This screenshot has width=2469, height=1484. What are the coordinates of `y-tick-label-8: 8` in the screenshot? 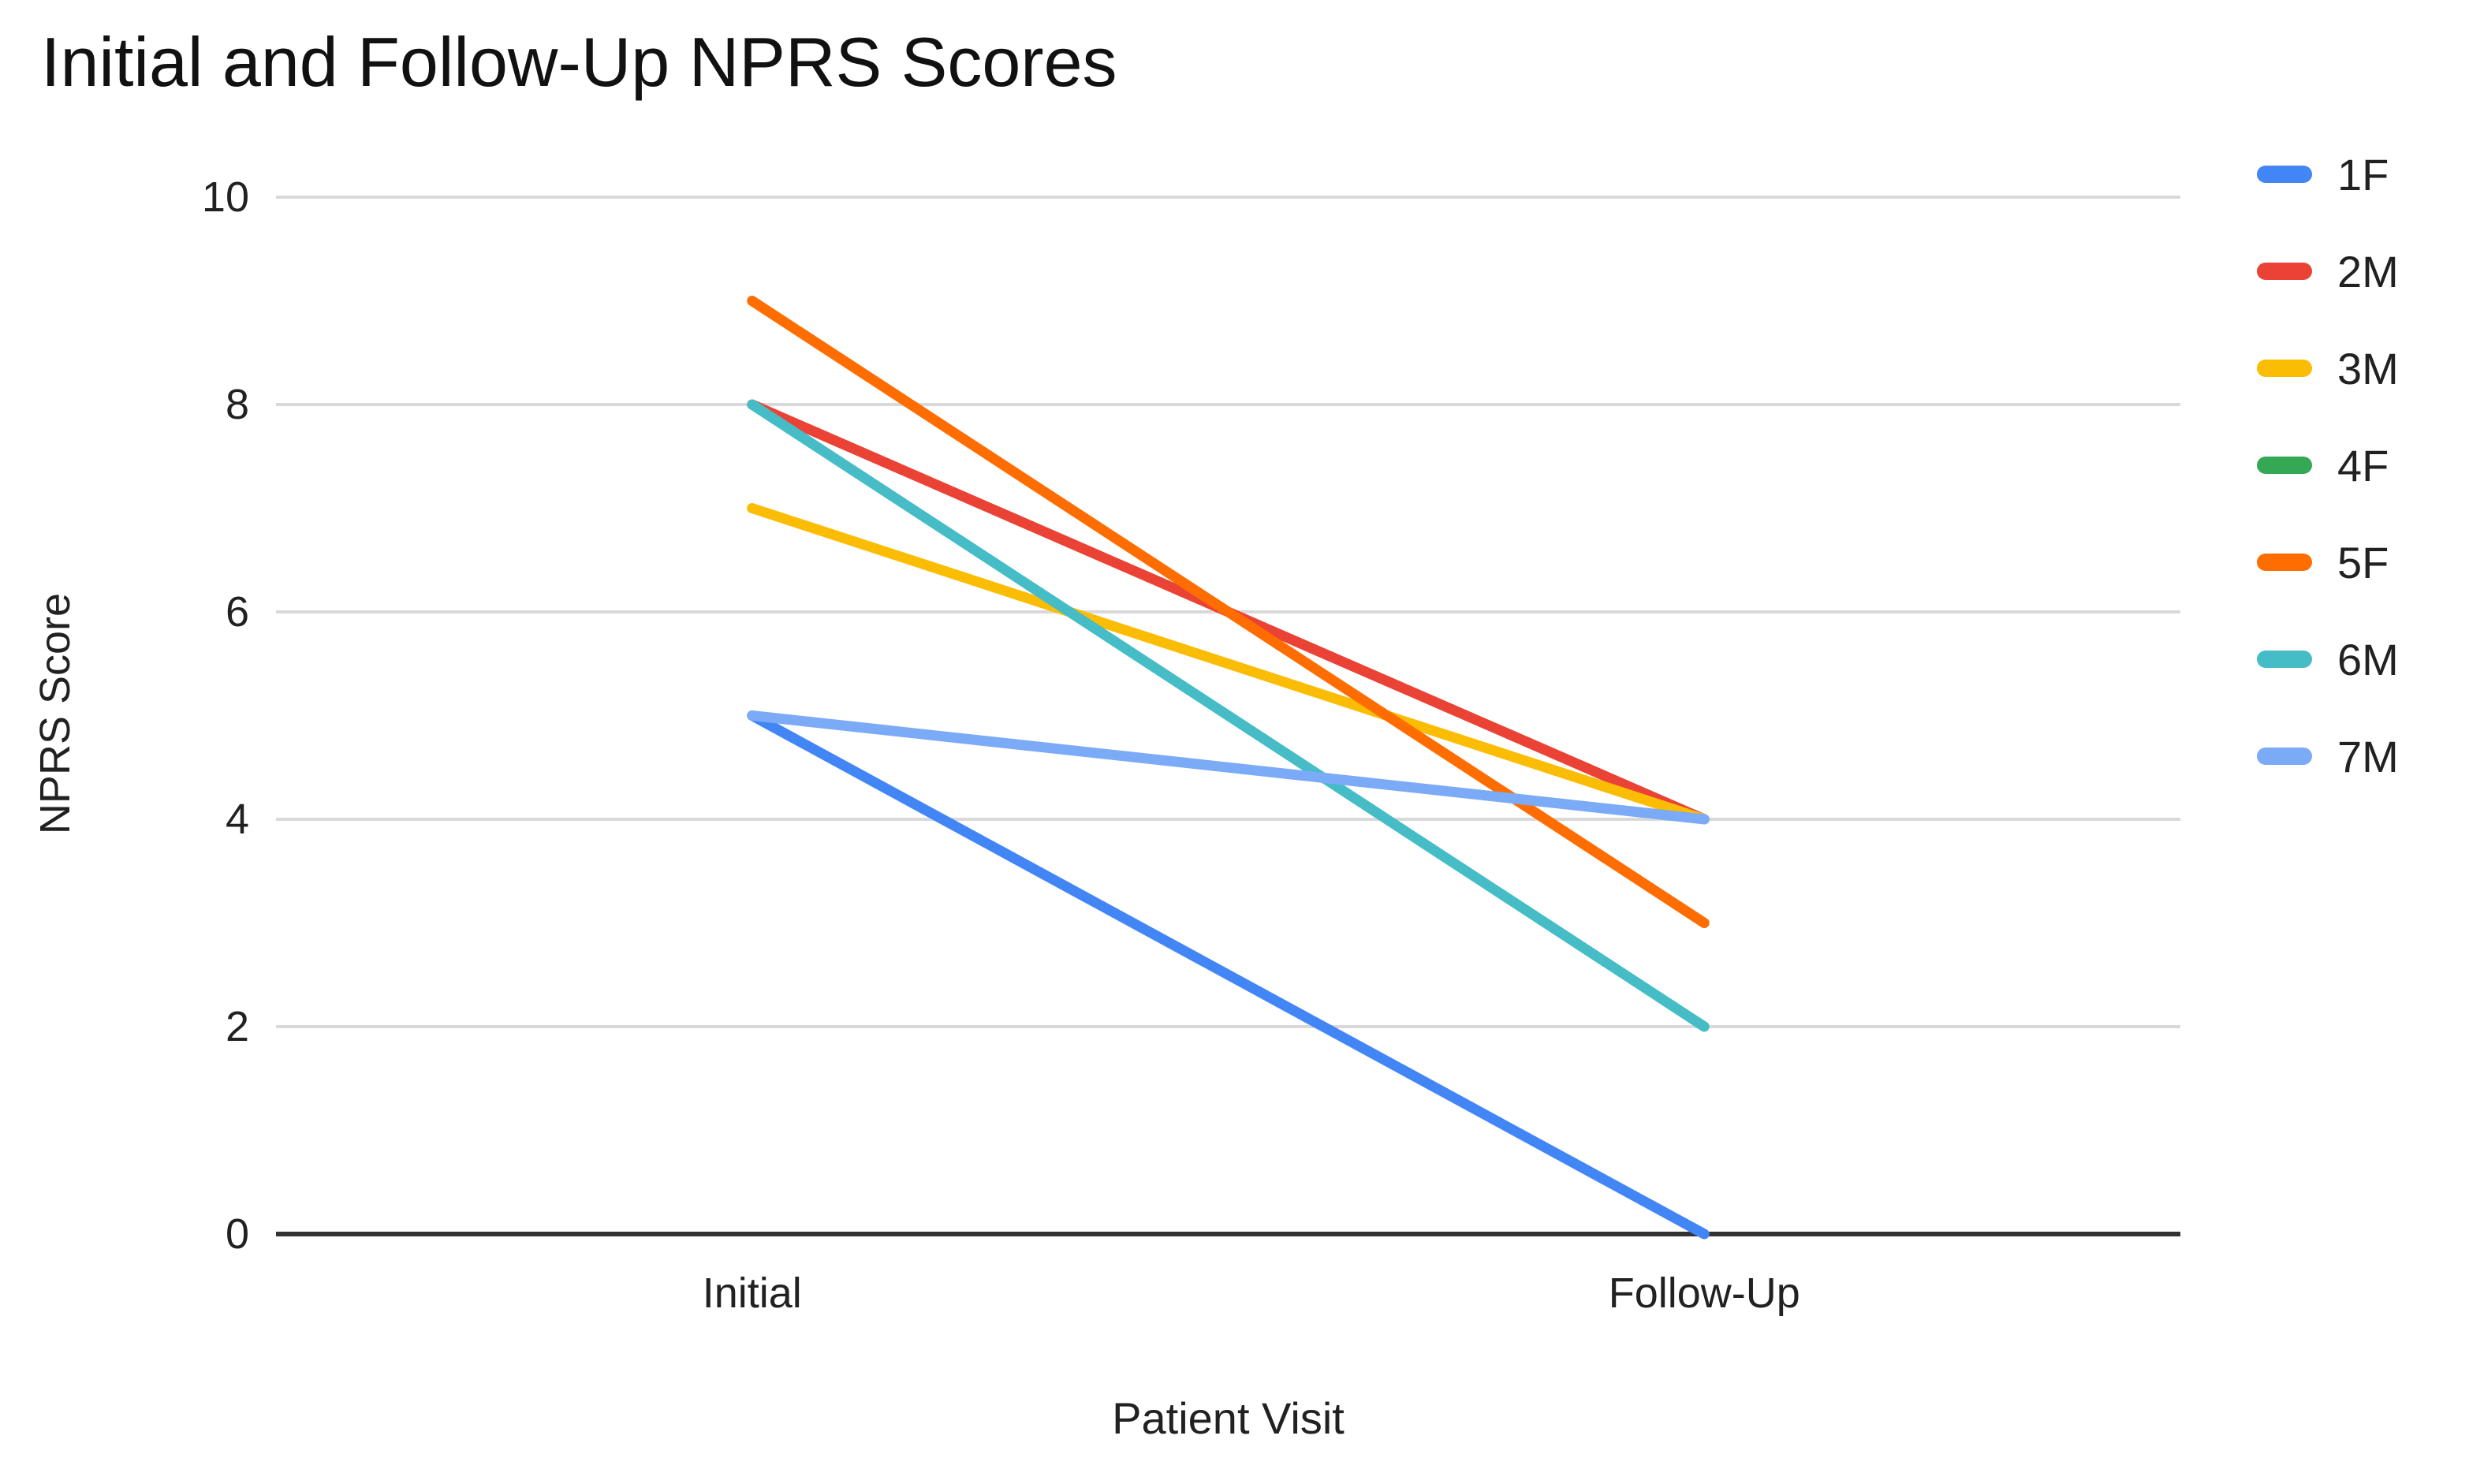 It's located at (238, 404).